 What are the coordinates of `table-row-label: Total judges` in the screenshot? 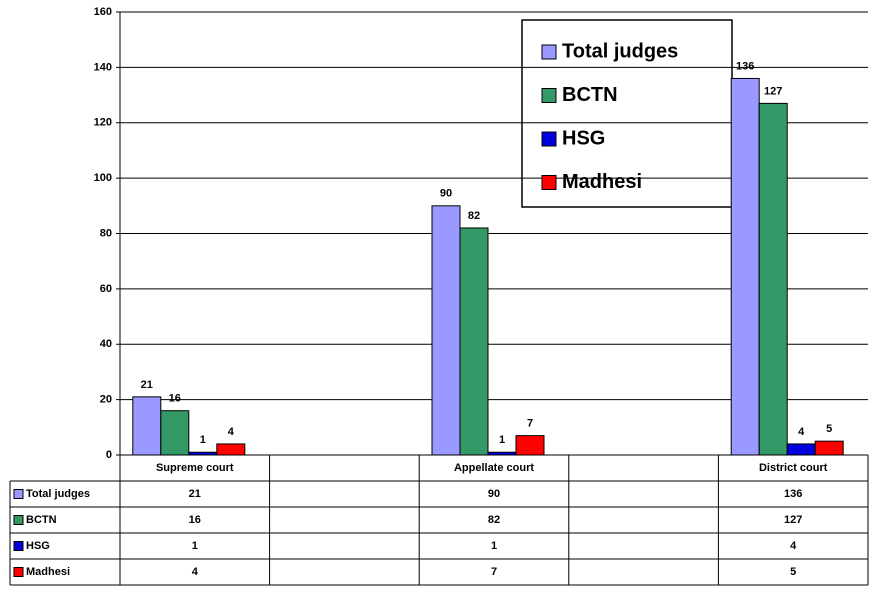 It's located at (58, 494).